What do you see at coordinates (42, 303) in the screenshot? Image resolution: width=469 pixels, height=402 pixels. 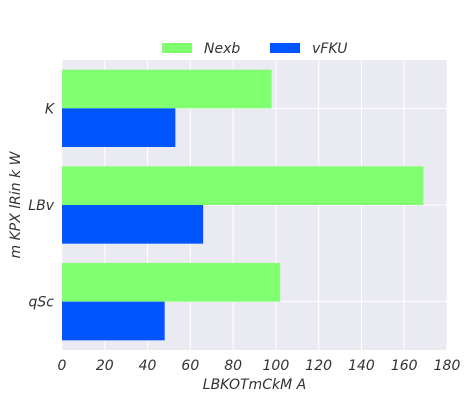 I see `y-tick-label: qSc` at bounding box center [42, 303].